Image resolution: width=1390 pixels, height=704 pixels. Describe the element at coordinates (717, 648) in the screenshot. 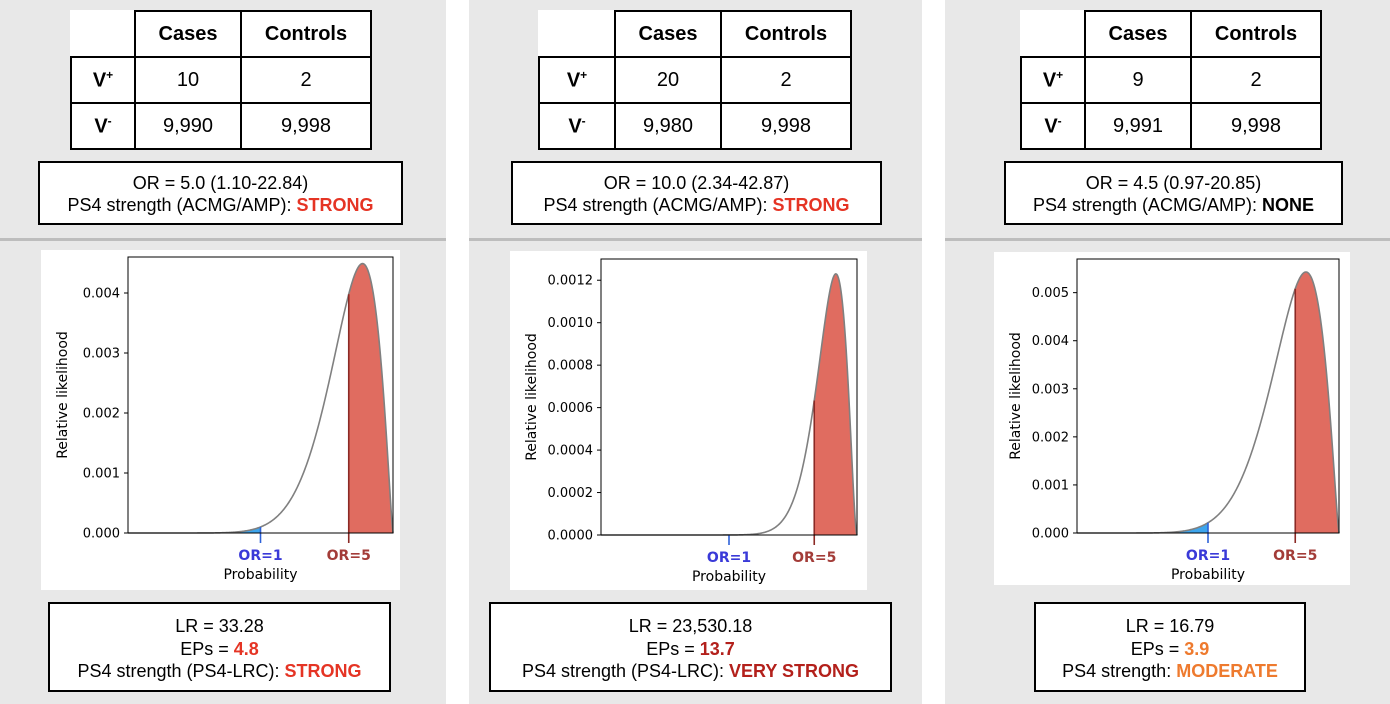

I see `eps-value: 13.7` at that location.